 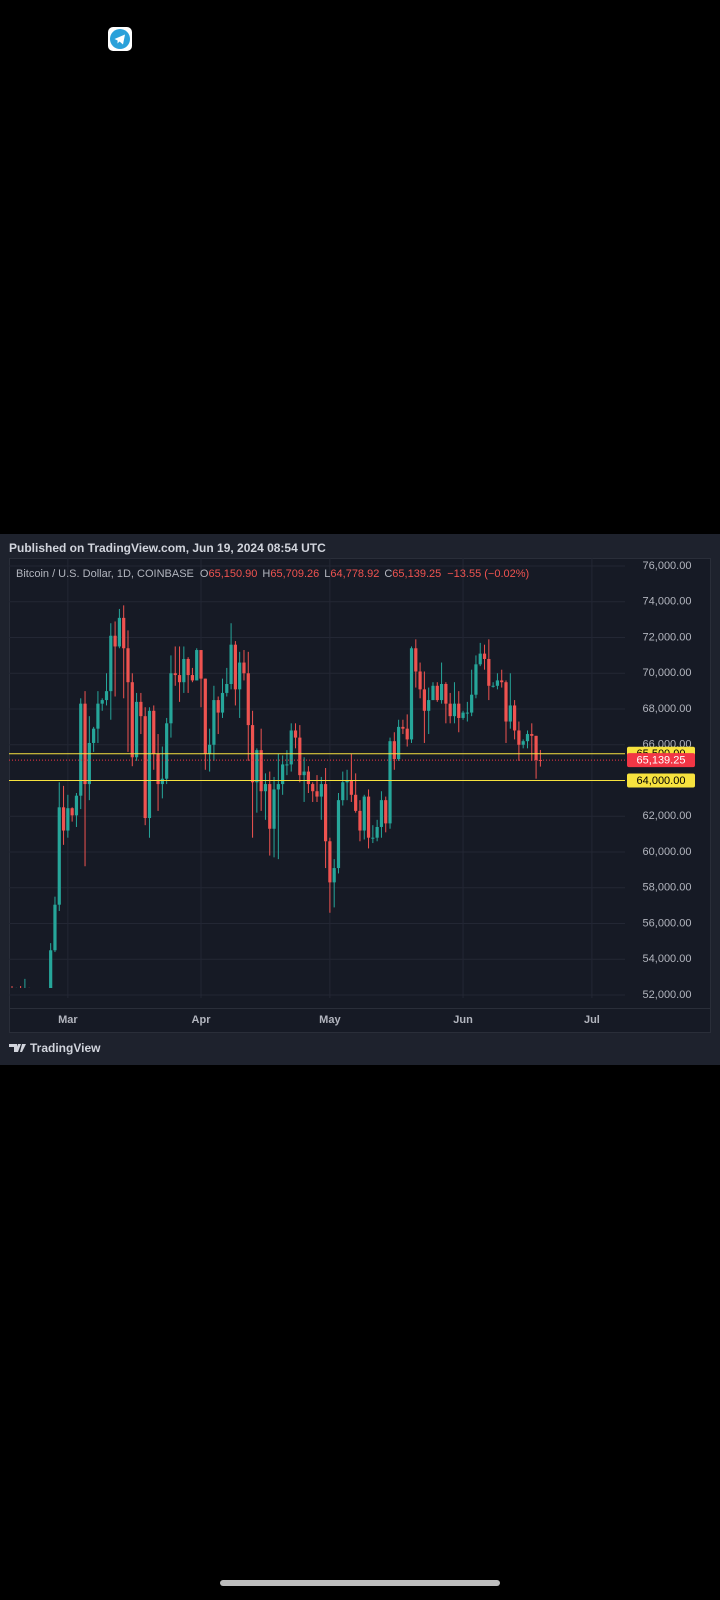 I want to click on level-label-bg, so click(x=661, y=780).